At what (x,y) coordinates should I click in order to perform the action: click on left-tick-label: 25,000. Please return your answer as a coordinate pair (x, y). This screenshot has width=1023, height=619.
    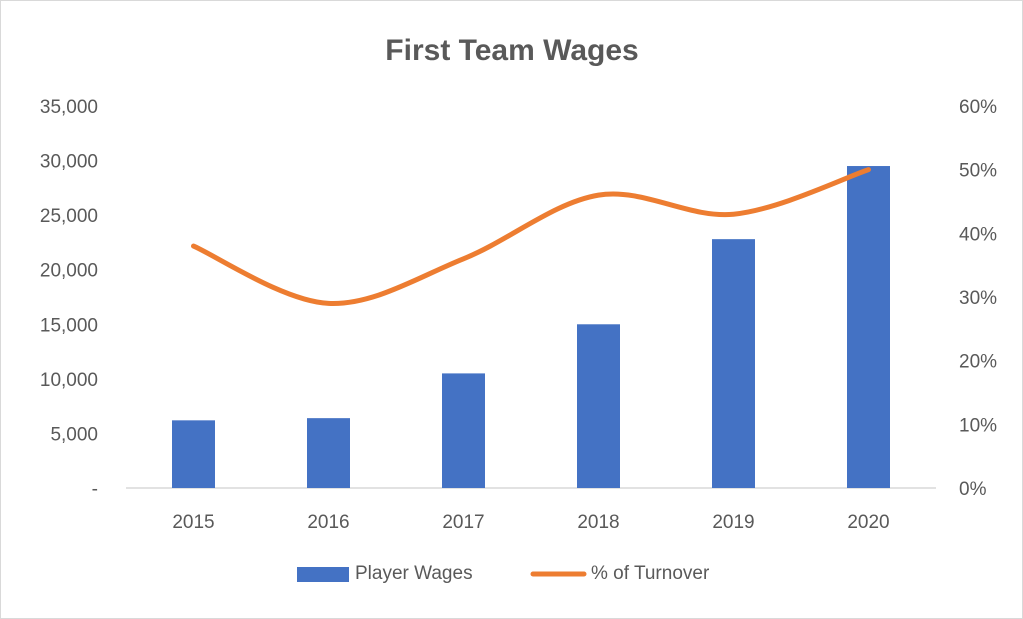
    Looking at the image, I should click on (69, 216).